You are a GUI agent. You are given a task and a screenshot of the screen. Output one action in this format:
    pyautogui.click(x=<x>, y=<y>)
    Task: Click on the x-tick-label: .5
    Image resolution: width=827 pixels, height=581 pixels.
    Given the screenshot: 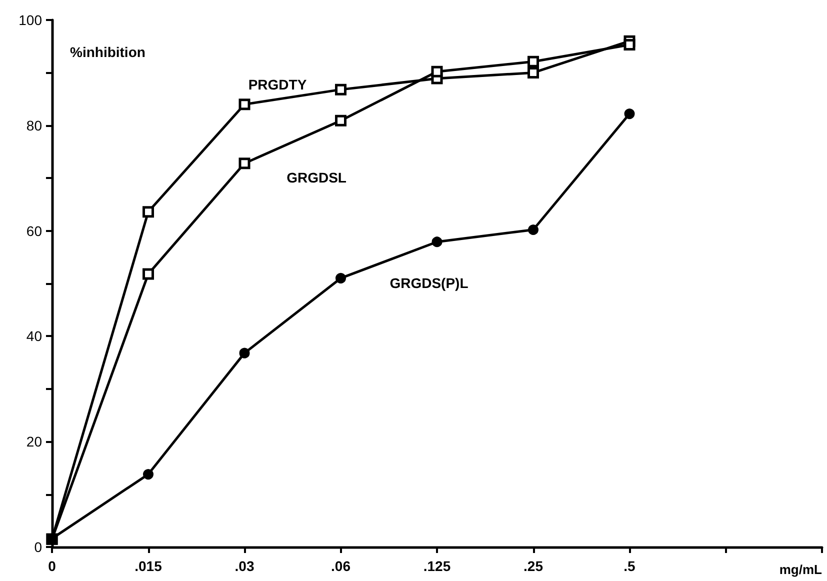 What is the action you would take?
    pyautogui.click(x=630, y=566)
    